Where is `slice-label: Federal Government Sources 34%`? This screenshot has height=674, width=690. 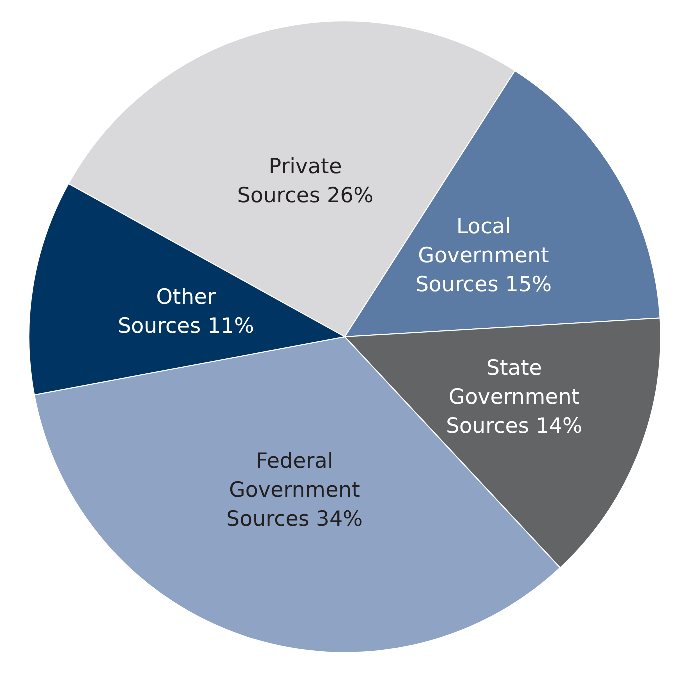 slice-label: Federal Government Sources 34% is located at coordinates (294, 489).